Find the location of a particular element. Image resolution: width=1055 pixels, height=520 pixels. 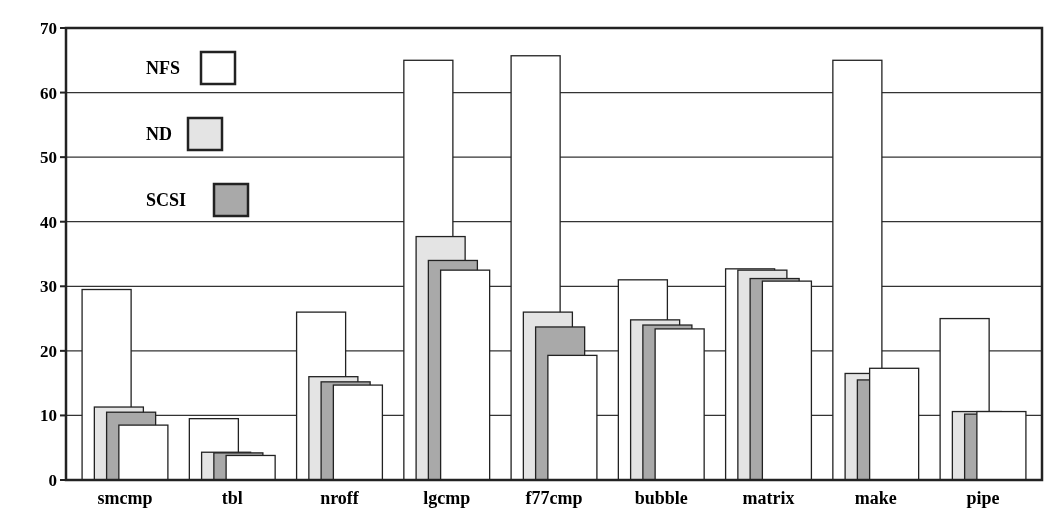

x-tick-label: pipe is located at coordinates (983, 498).